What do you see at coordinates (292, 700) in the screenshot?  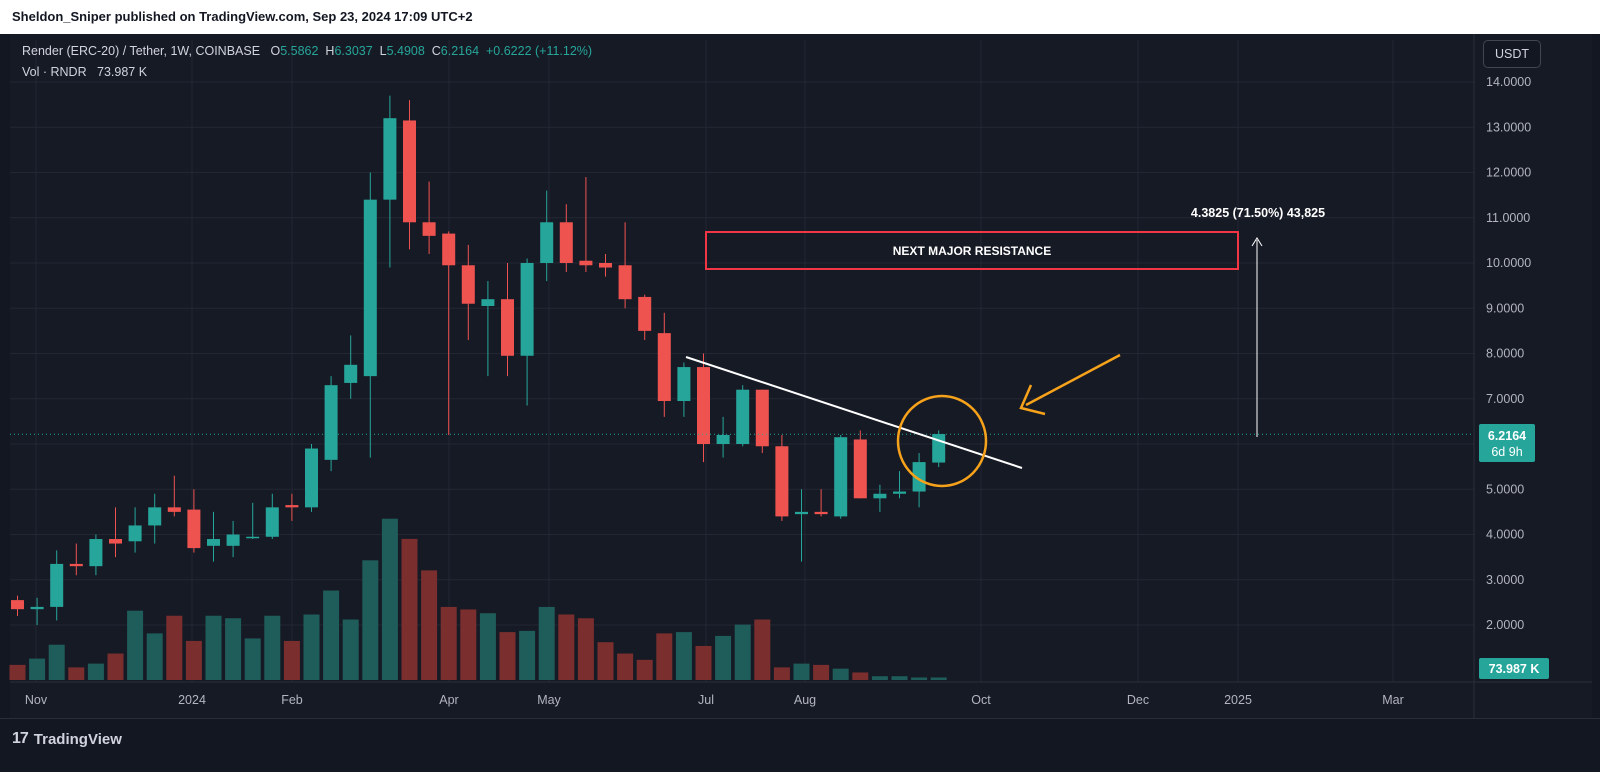 I see `x-tick-label: Feb` at bounding box center [292, 700].